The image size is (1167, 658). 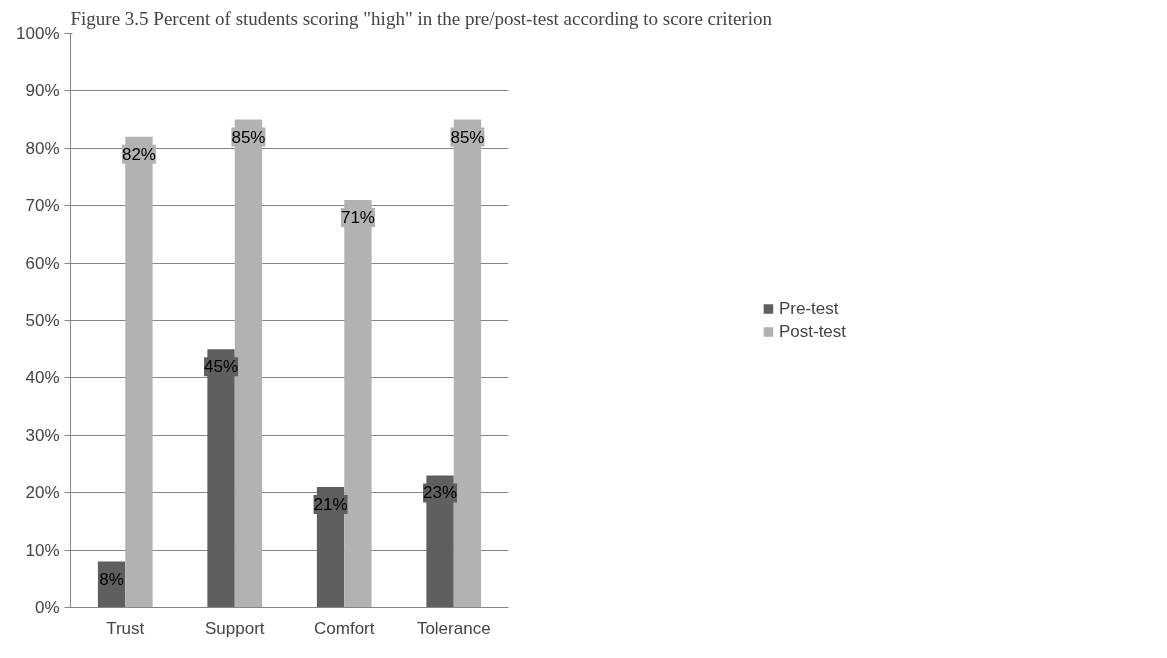 What do you see at coordinates (42, 206) in the screenshot?
I see `y-tick-label: 70%` at bounding box center [42, 206].